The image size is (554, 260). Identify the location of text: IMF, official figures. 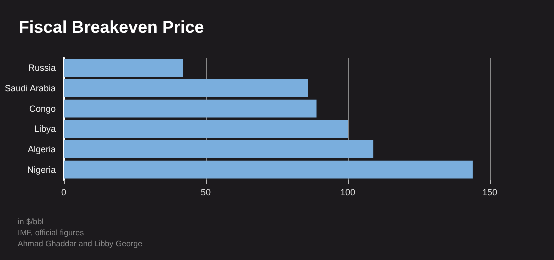
(51, 233).